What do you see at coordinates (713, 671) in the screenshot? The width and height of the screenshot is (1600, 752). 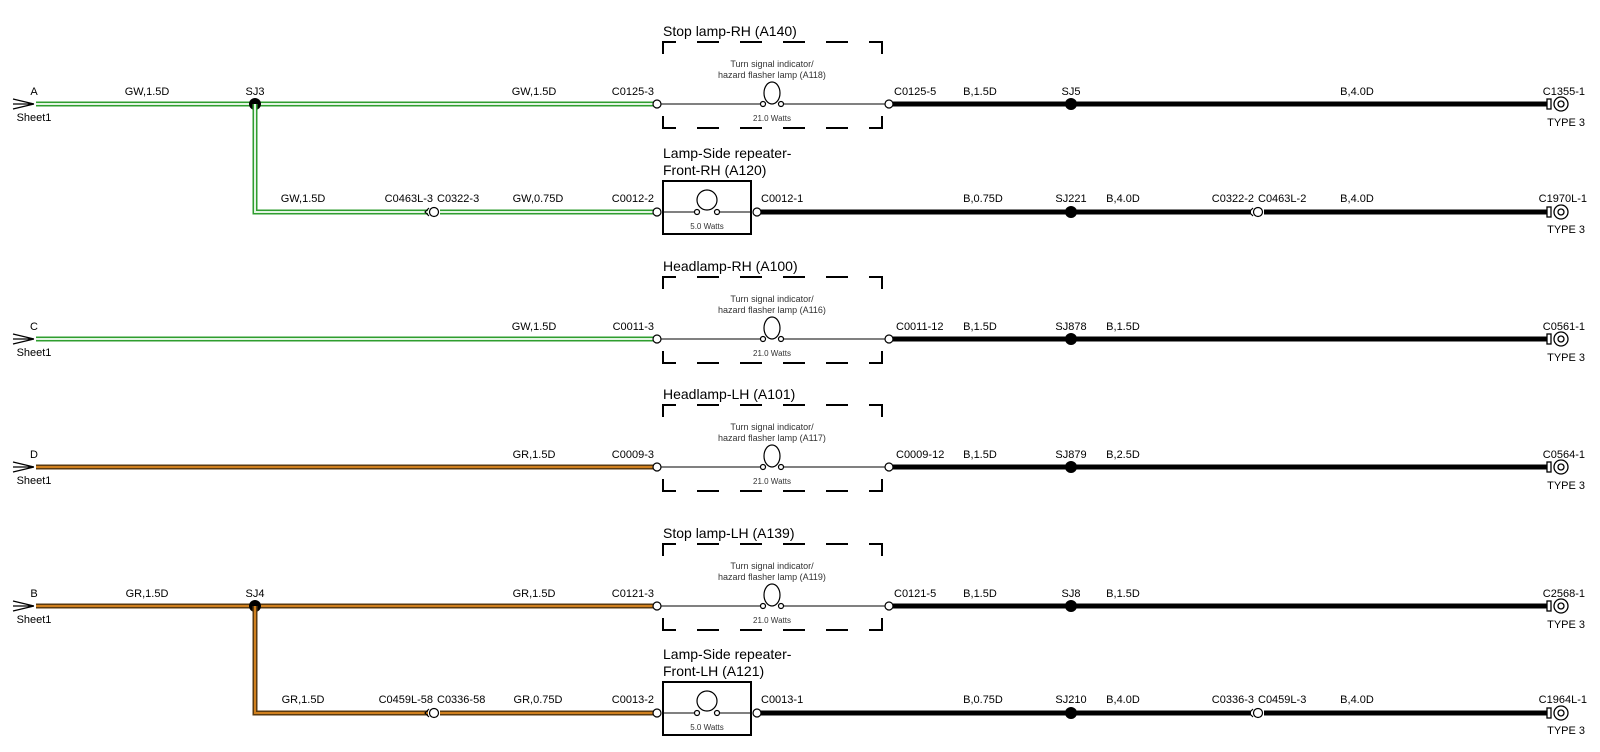 I see `device-title-line2: Front-LH (A121)` at bounding box center [713, 671].